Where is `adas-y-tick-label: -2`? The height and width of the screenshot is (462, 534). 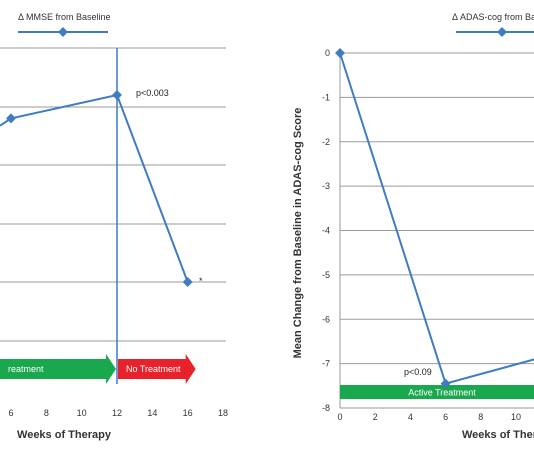 adas-y-tick-label: -2 is located at coordinates (326, 142).